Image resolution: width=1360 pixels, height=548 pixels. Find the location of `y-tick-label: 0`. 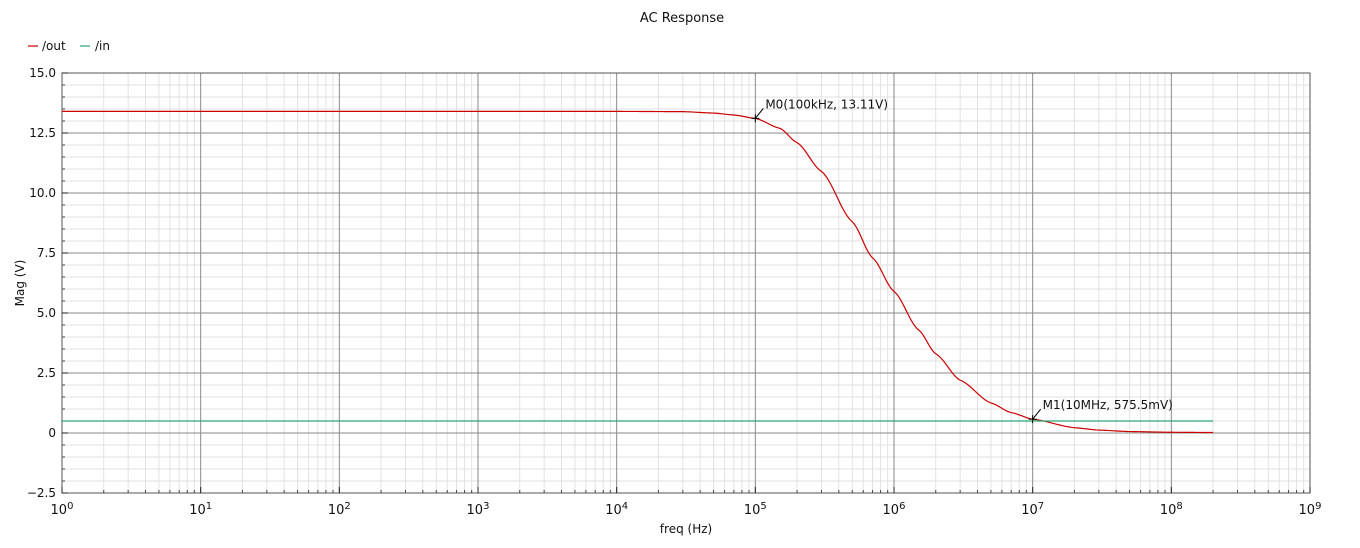

y-tick-label: 0 is located at coordinates (52, 433).